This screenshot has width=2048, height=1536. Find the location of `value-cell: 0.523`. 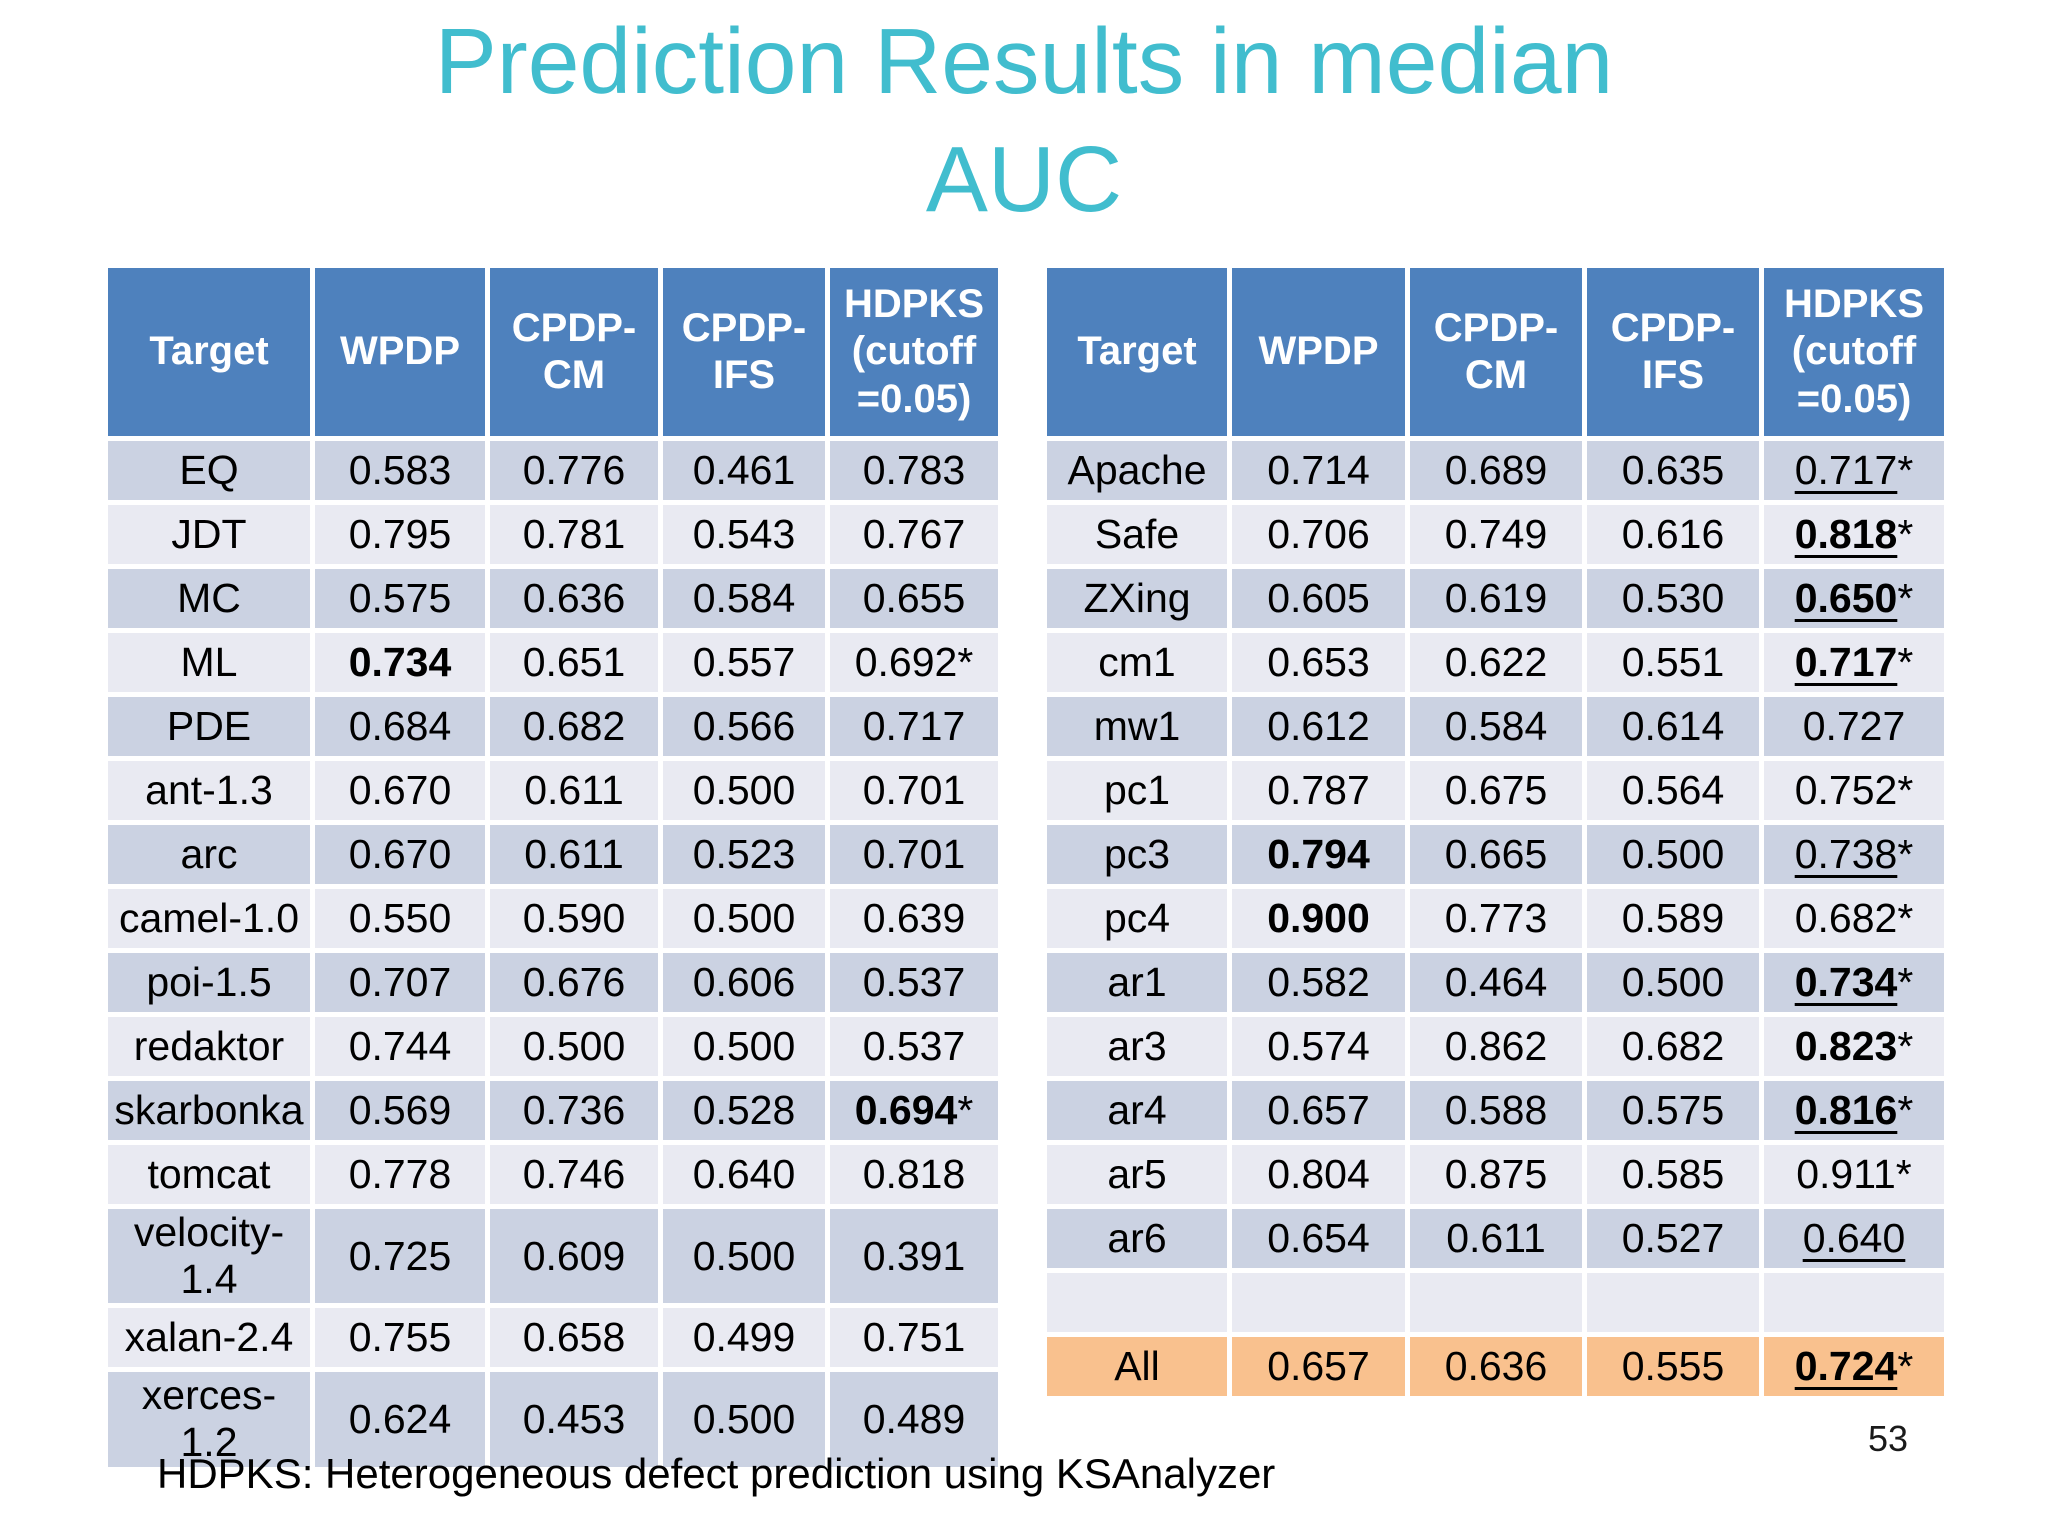

value-cell: 0.523 is located at coordinates (744, 854).